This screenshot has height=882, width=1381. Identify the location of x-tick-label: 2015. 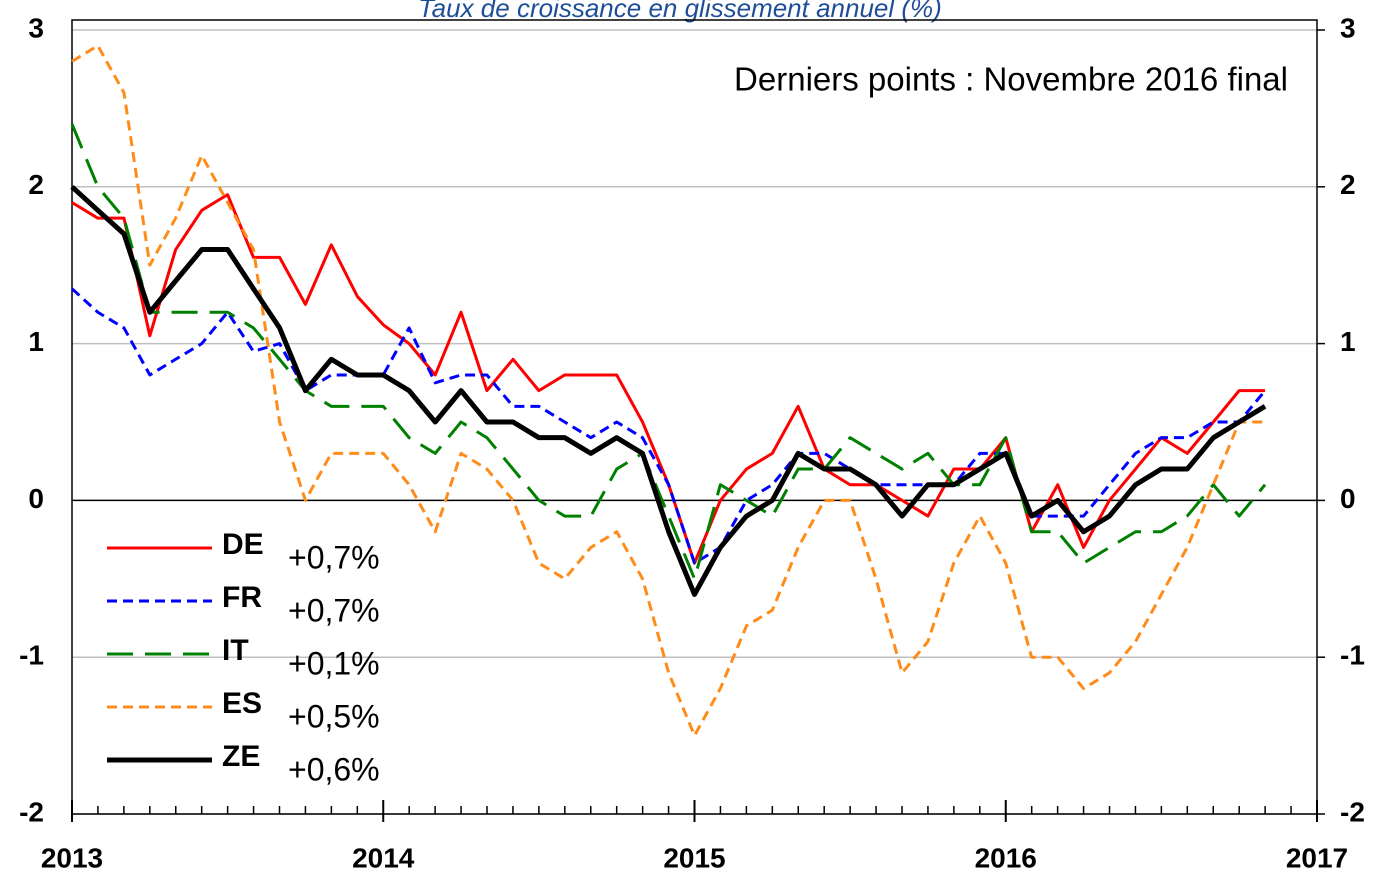
(694, 857).